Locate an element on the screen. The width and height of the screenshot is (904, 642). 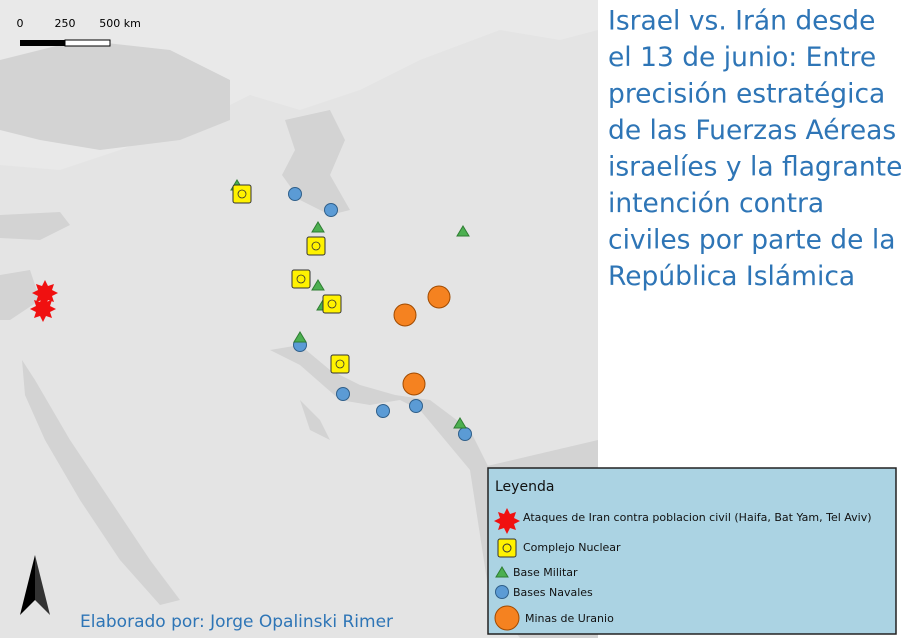
title-line: civiles por parte de la is located at coordinates (751, 240).